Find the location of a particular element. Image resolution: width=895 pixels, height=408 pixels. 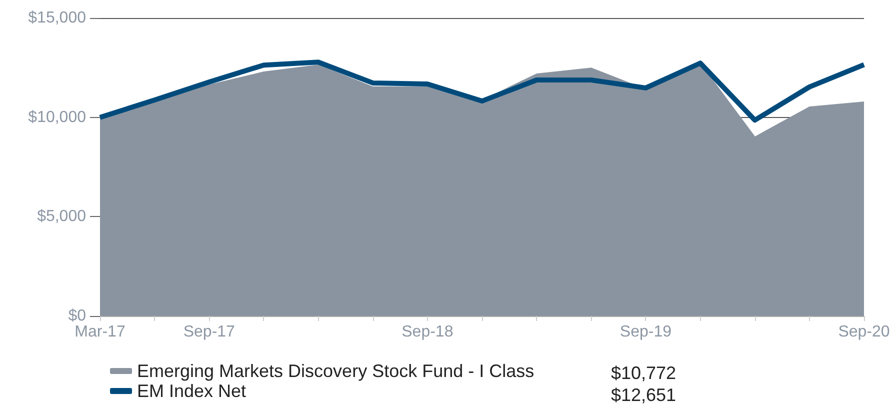

text: $12,651 is located at coordinates (643, 395).